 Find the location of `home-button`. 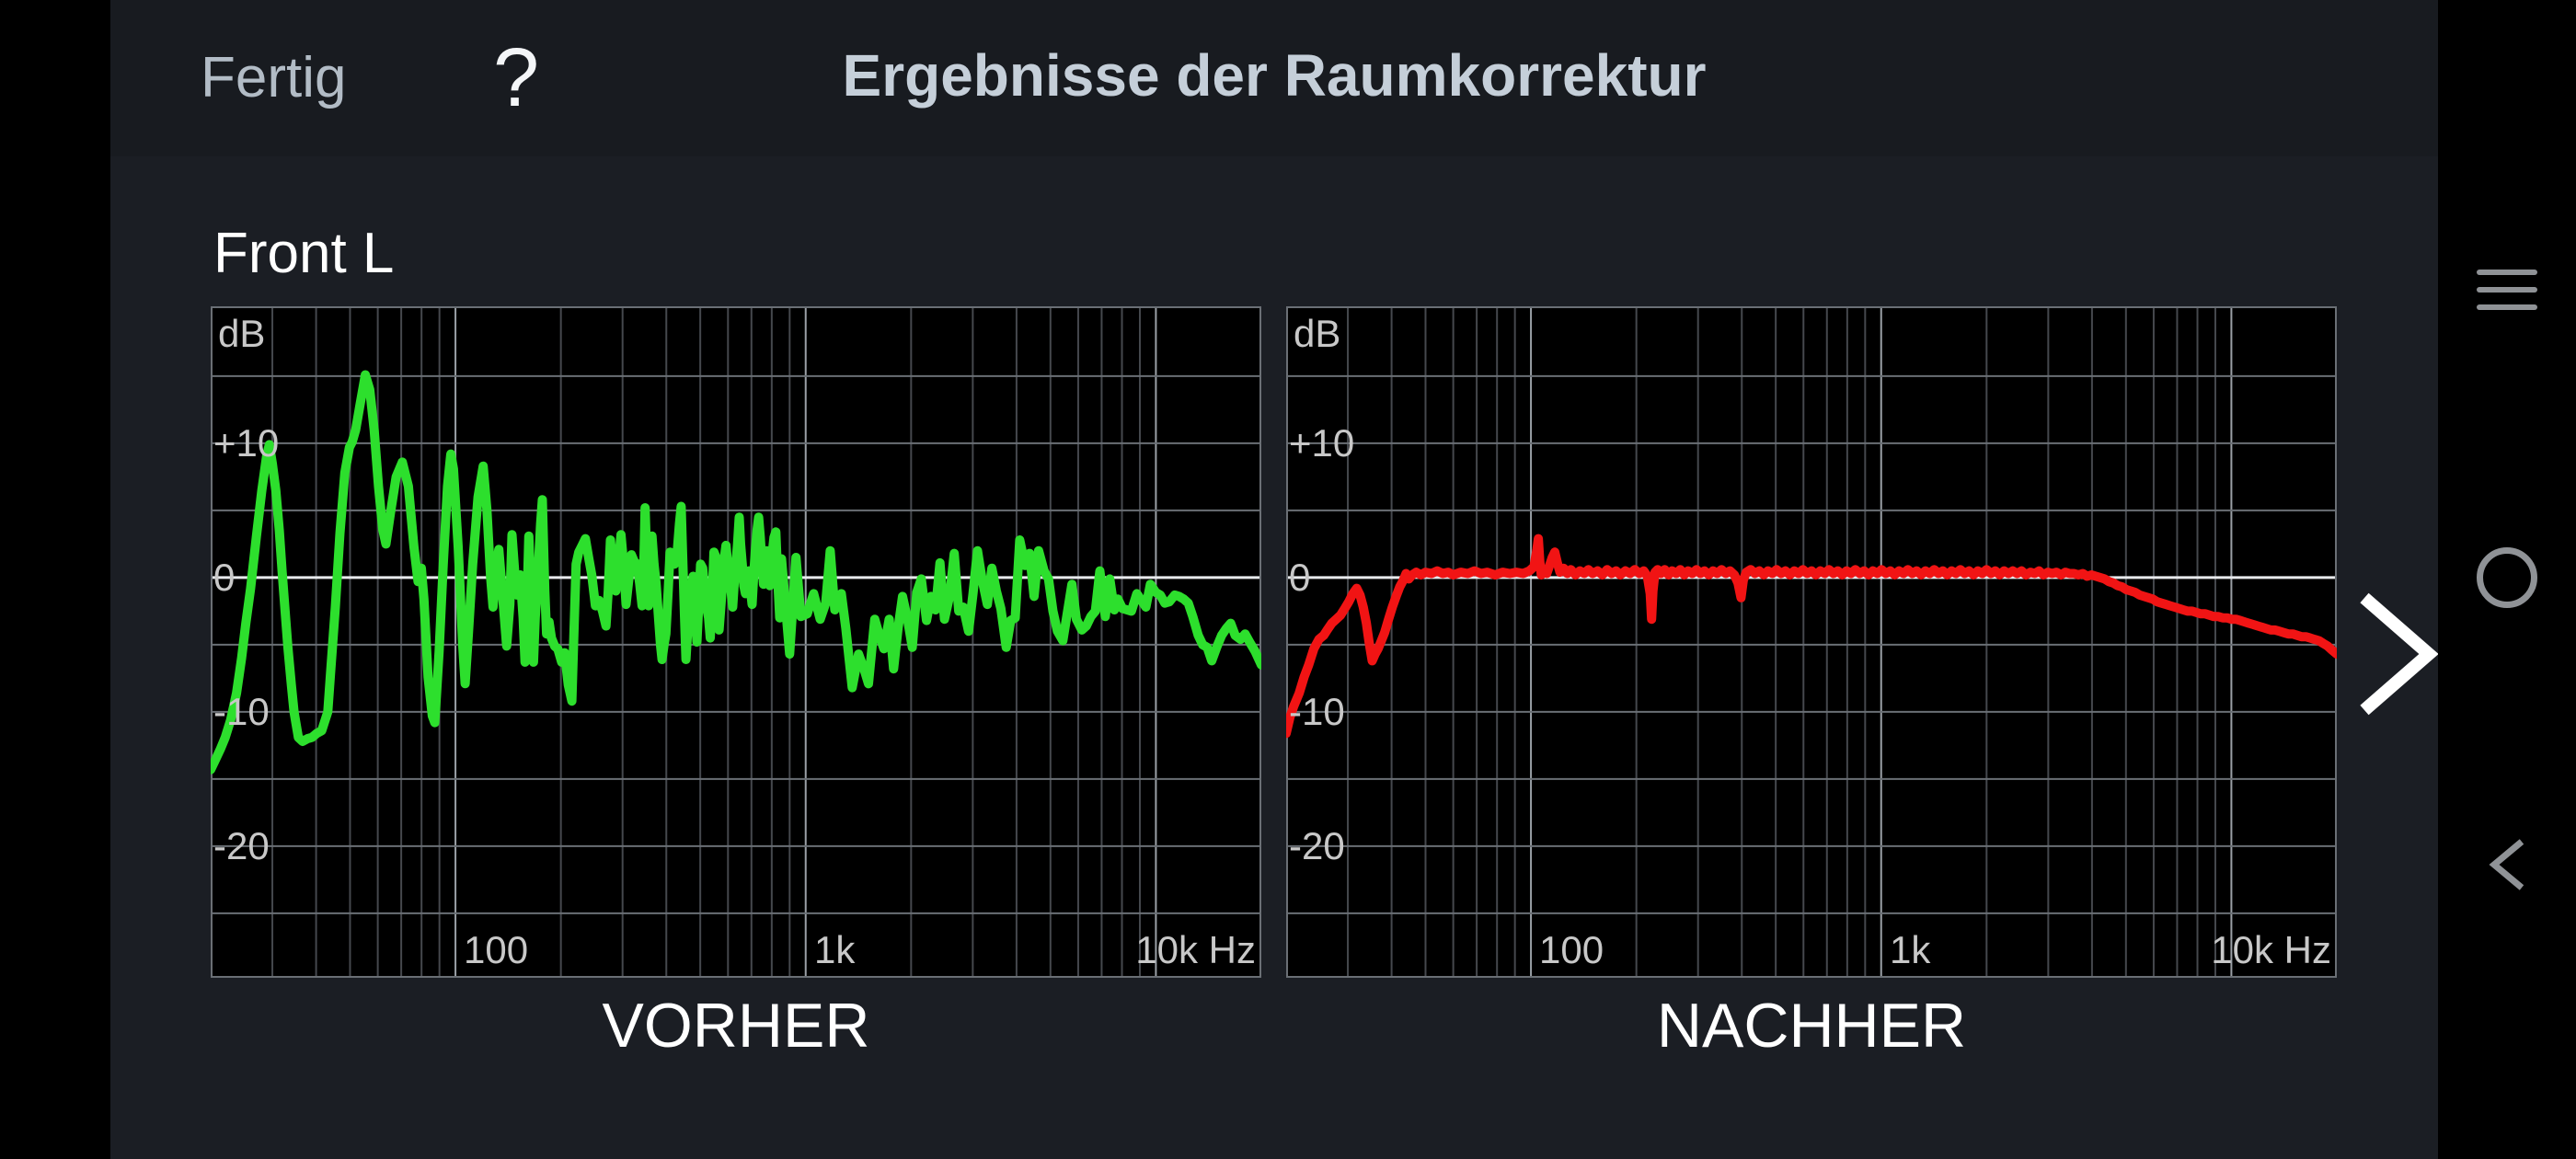

home-button is located at coordinates (2507, 578).